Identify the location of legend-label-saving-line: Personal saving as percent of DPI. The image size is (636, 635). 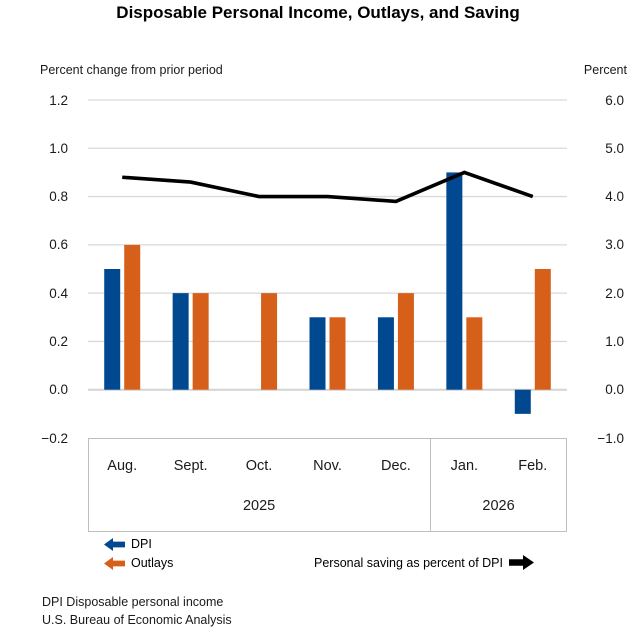
(408, 562).